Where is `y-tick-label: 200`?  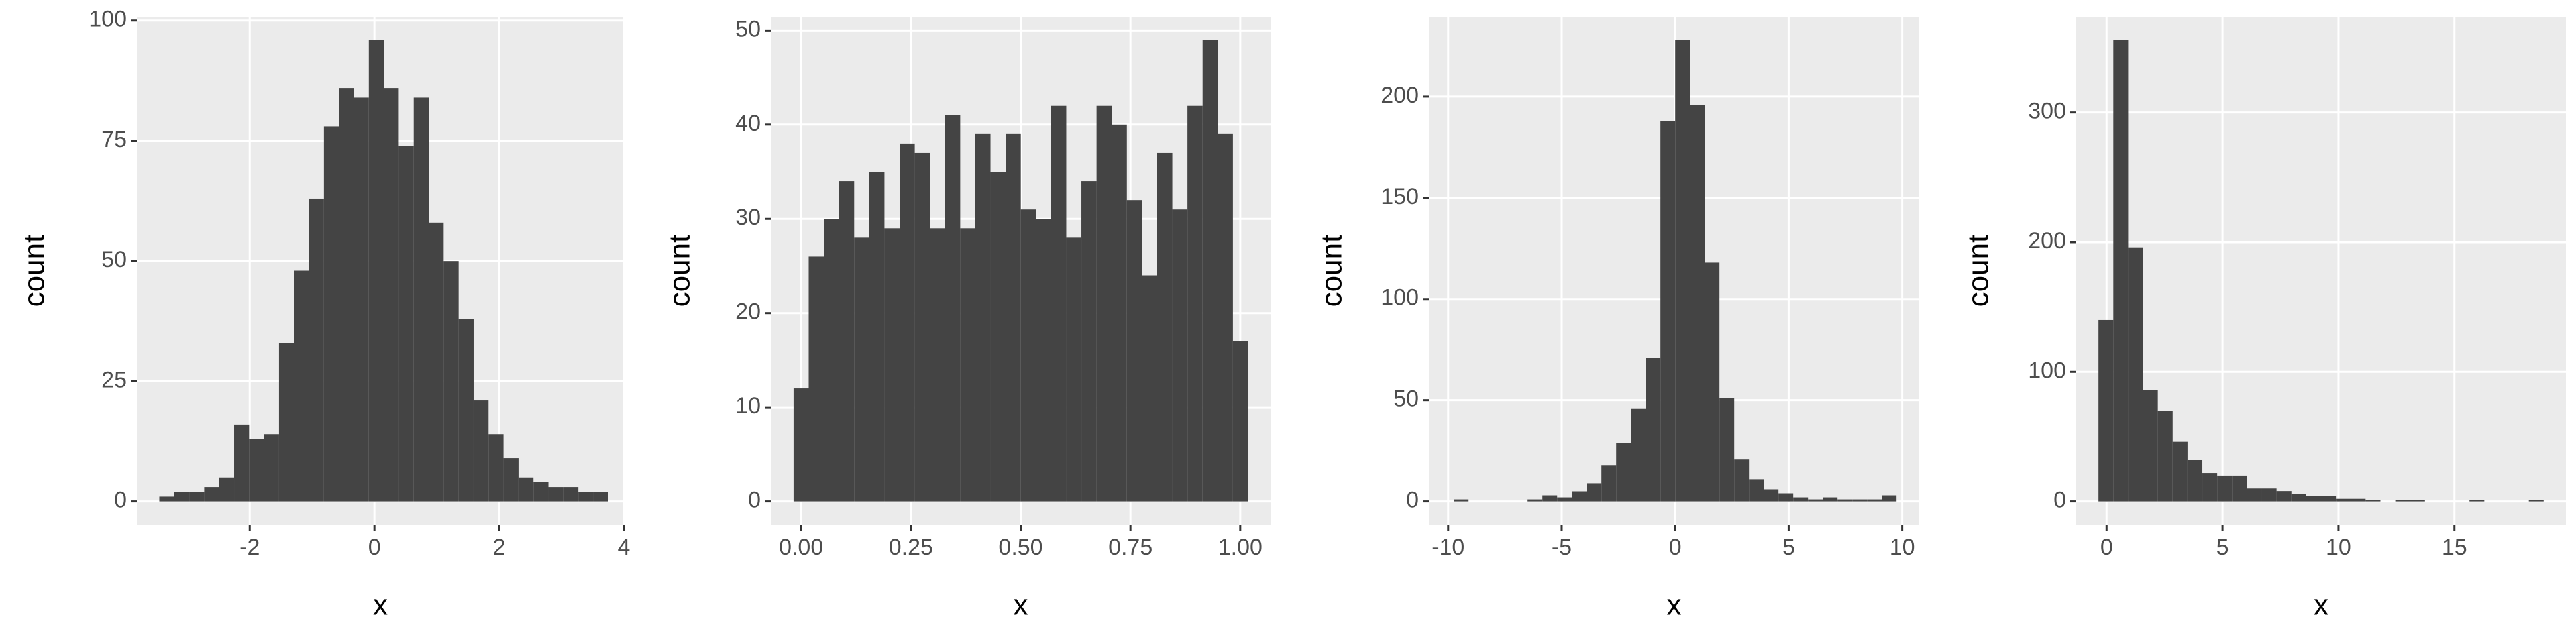
y-tick-label: 200 is located at coordinates (2047, 241).